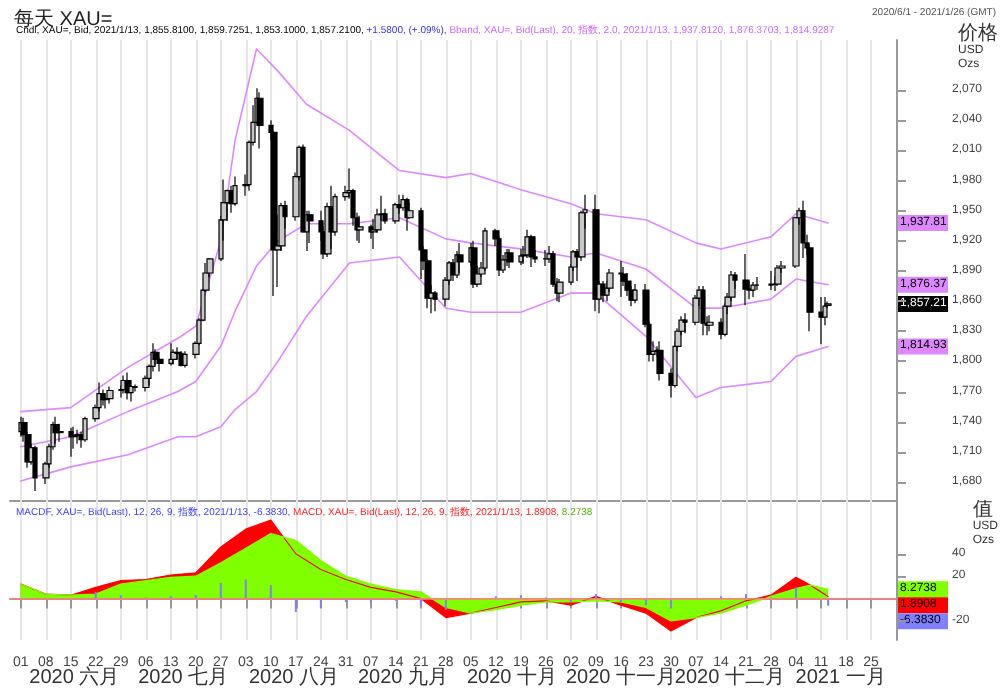 The width and height of the screenshot is (1000, 694). I want to click on text: 2020 十一月, so click(620, 677).